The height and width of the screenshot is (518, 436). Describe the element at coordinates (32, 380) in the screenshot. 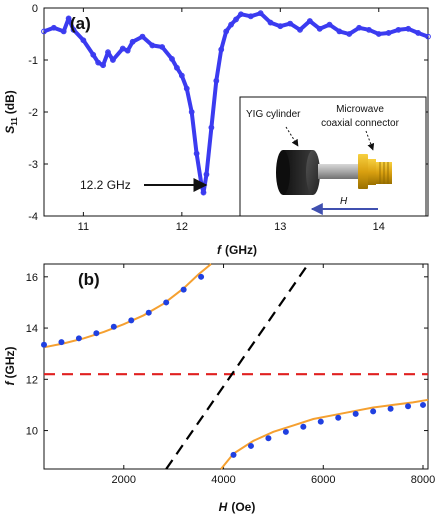

I see `panel-b-ytick-label: 12` at that location.